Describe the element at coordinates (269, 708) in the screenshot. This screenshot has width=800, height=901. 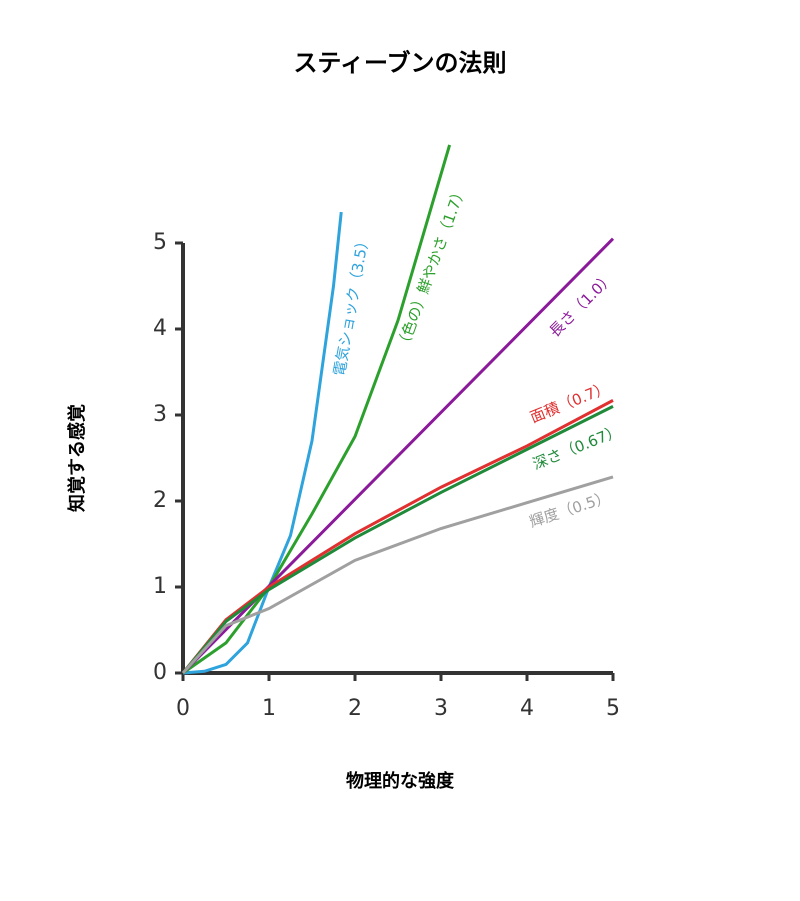
I see `x-tick-label: 1` at that location.